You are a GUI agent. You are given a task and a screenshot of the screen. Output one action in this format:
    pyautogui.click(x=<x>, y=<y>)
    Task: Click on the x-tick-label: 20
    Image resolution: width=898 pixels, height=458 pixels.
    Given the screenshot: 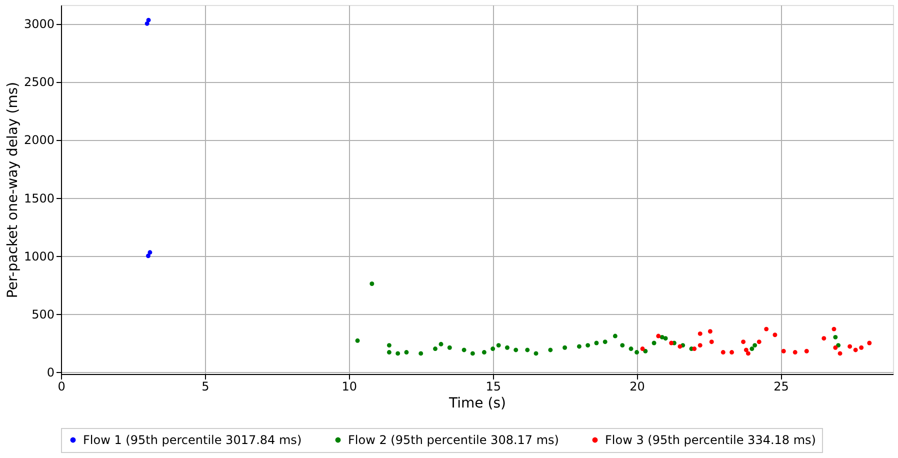 What is the action you would take?
    pyautogui.click(x=637, y=387)
    